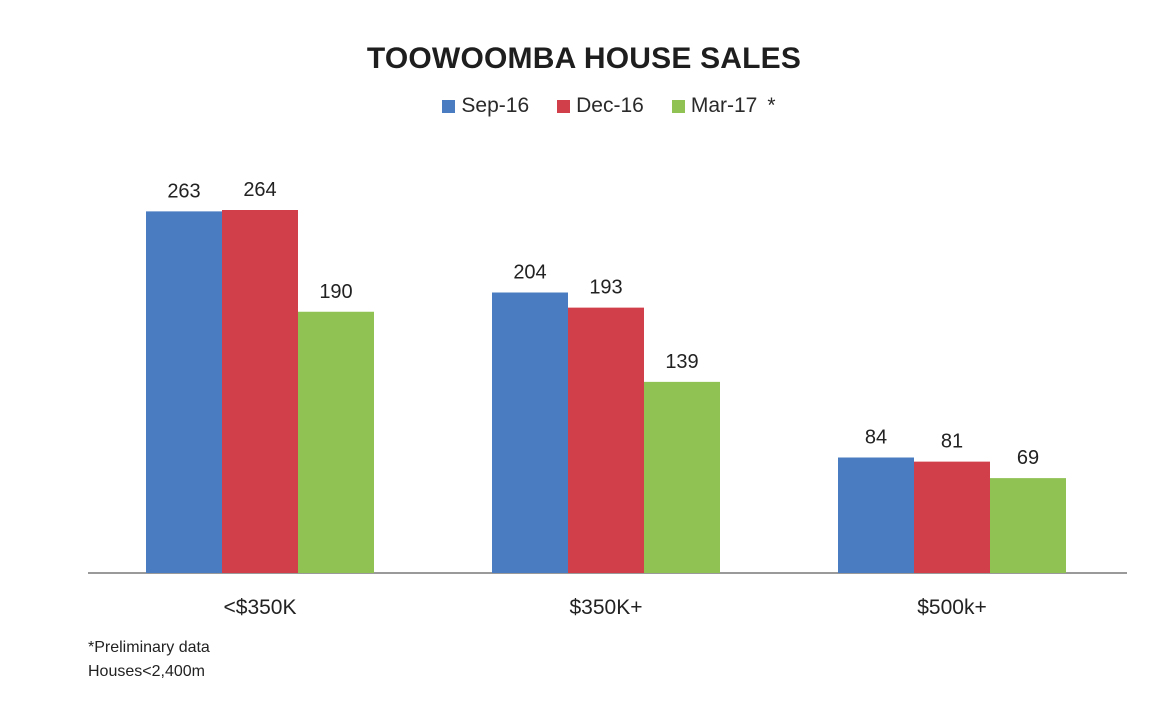 The width and height of the screenshot is (1160, 704). What do you see at coordinates (605, 288) in the screenshot?
I see `data-label-dec16-cat1: 193` at bounding box center [605, 288].